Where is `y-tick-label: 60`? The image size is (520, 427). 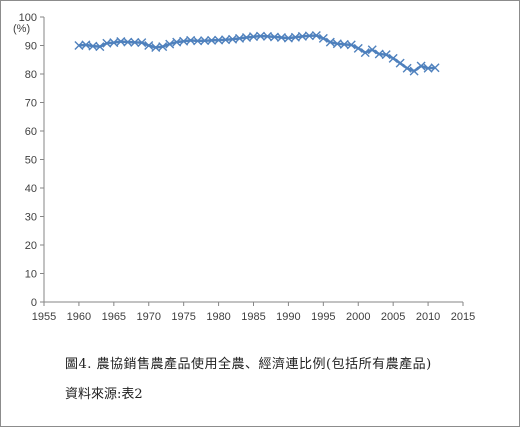
y-tick-label: 60 is located at coordinates (31, 132).